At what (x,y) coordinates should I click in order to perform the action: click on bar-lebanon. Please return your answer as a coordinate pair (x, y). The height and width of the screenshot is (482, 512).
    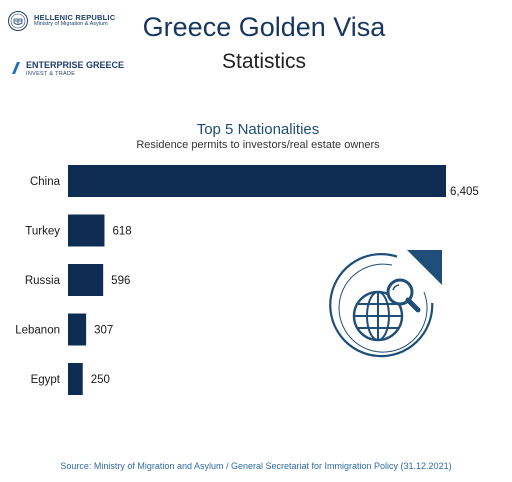
    Looking at the image, I should click on (77, 329).